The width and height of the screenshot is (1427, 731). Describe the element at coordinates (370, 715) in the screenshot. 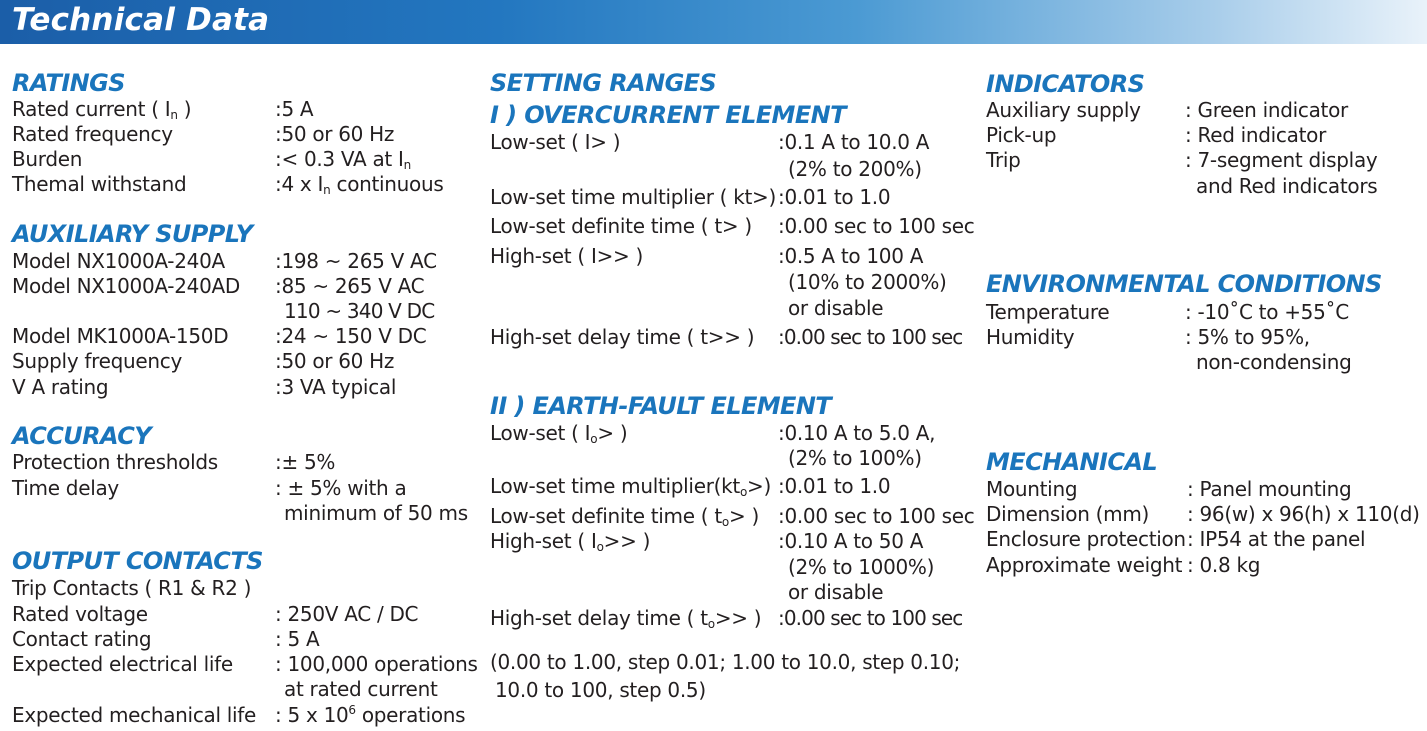

I see `mechanical-life-value: : 5 x 106 operations` at that location.